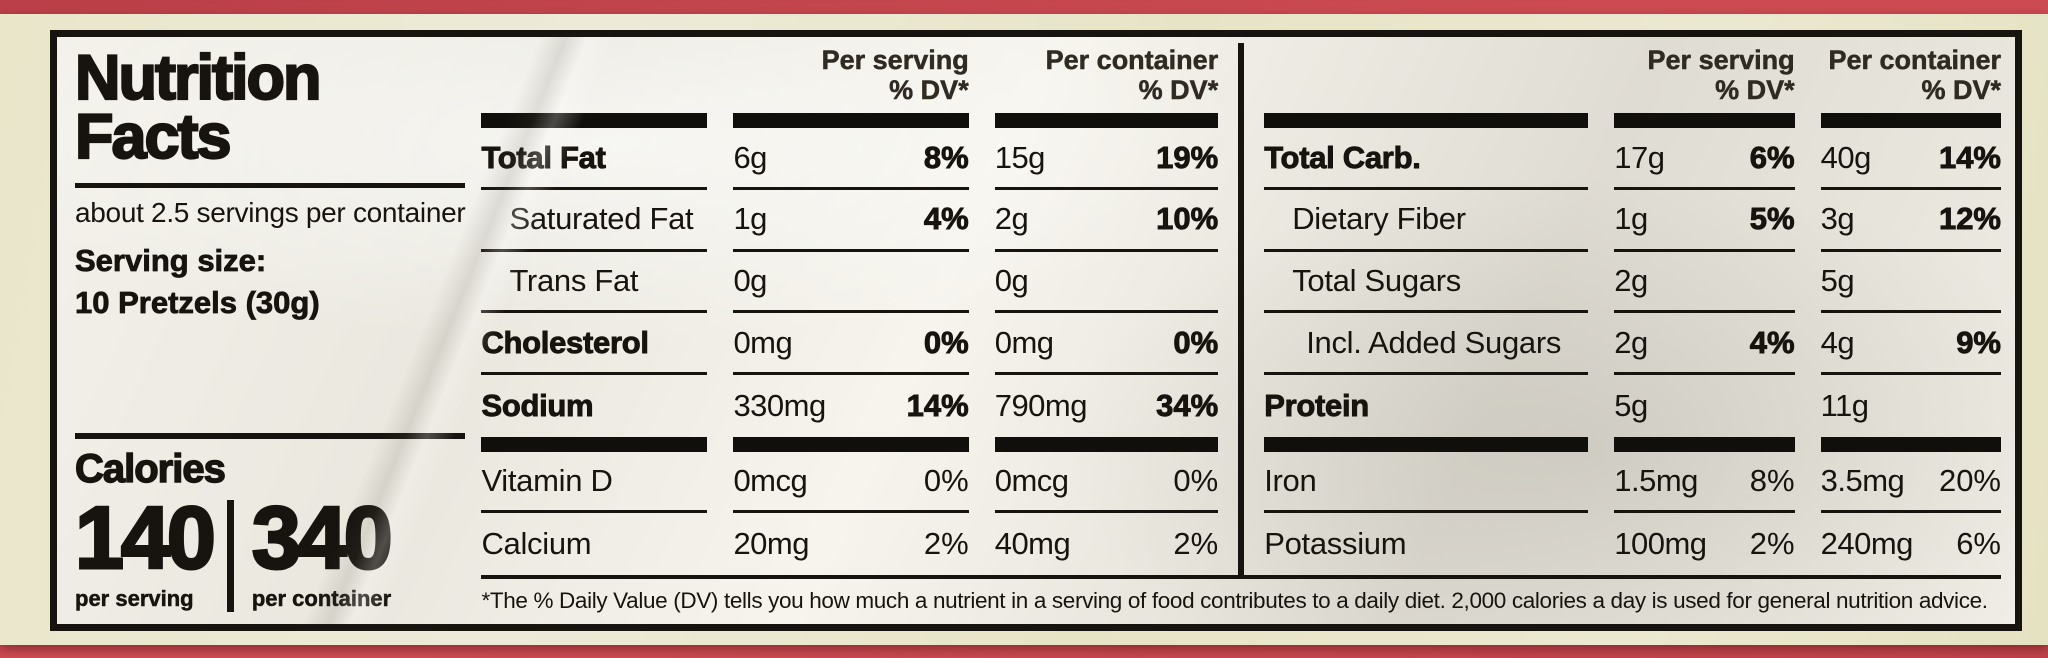  I want to click on calories-vertical-divider, so click(230, 556).